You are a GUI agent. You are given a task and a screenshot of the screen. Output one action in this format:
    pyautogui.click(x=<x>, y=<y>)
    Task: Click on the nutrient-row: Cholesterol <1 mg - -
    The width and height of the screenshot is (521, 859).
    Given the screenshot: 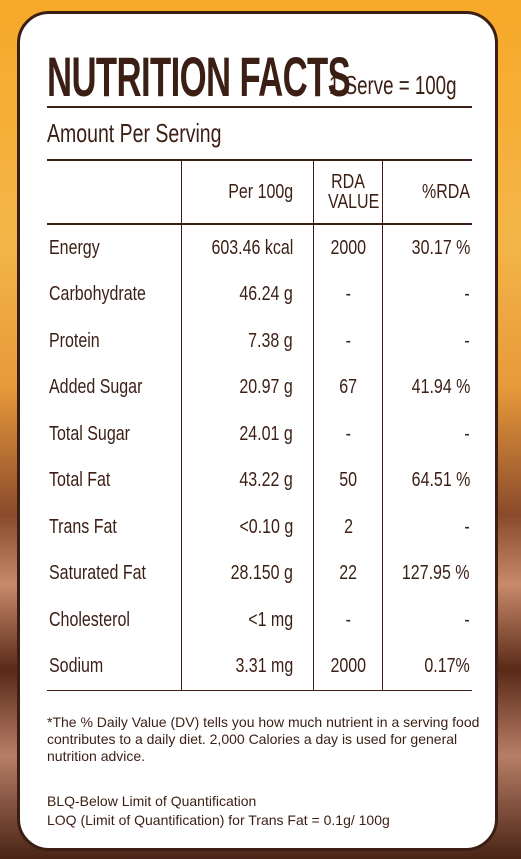 What is the action you would take?
    pyautogui.click(x=259, y=620)
    